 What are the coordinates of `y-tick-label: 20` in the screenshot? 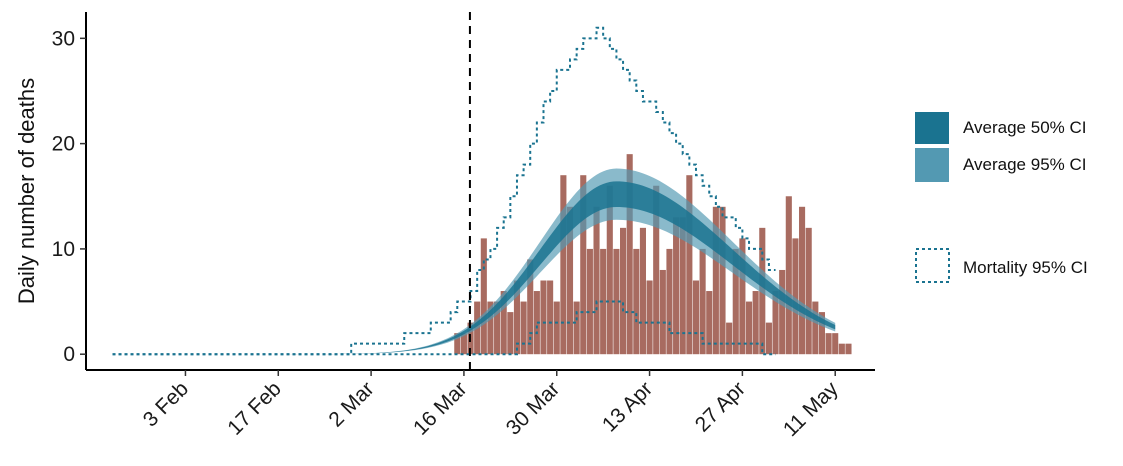 It's located at (63, 144).